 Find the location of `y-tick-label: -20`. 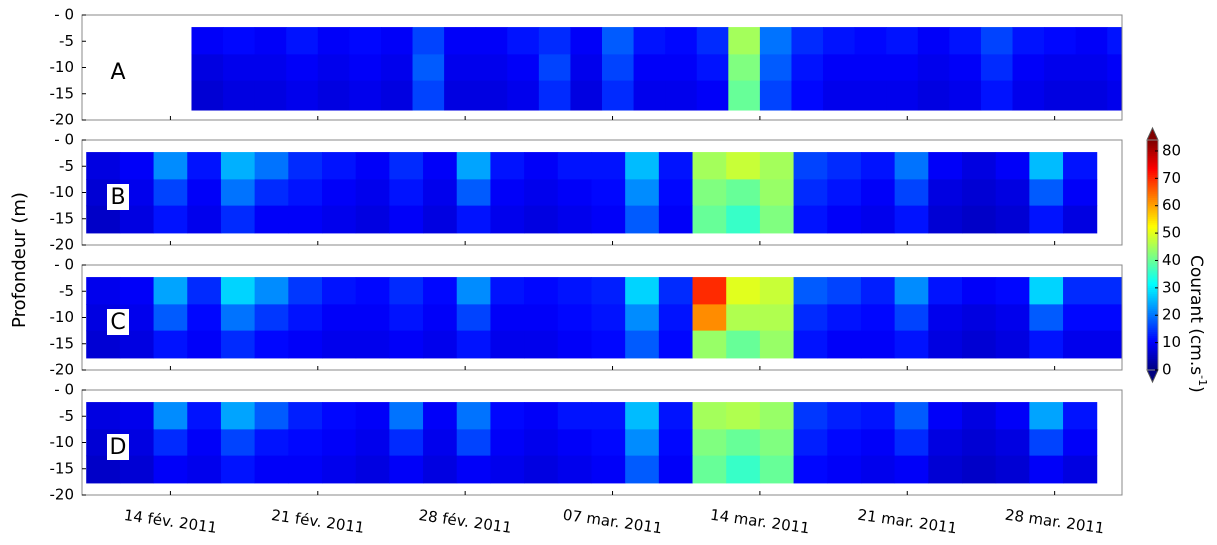

y-tick-label: -20 is located at coordinates (62, 245).